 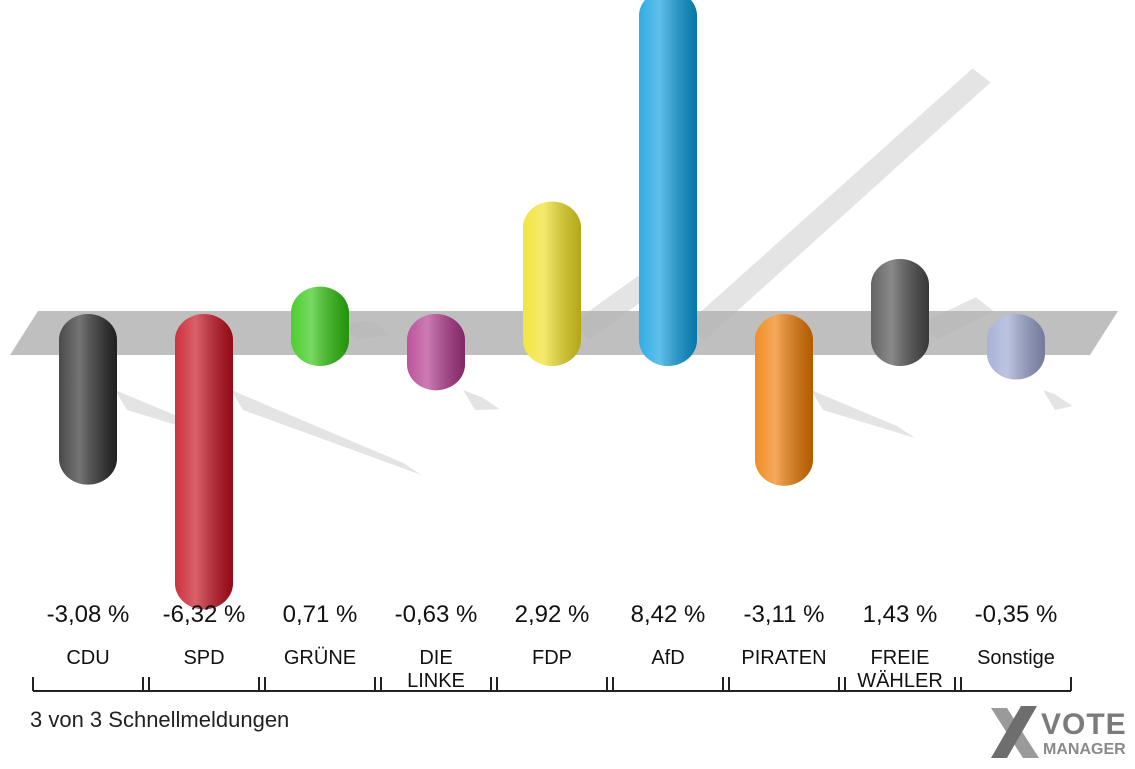 I want to click on category-label: DIE, so click(x=435, y=658).